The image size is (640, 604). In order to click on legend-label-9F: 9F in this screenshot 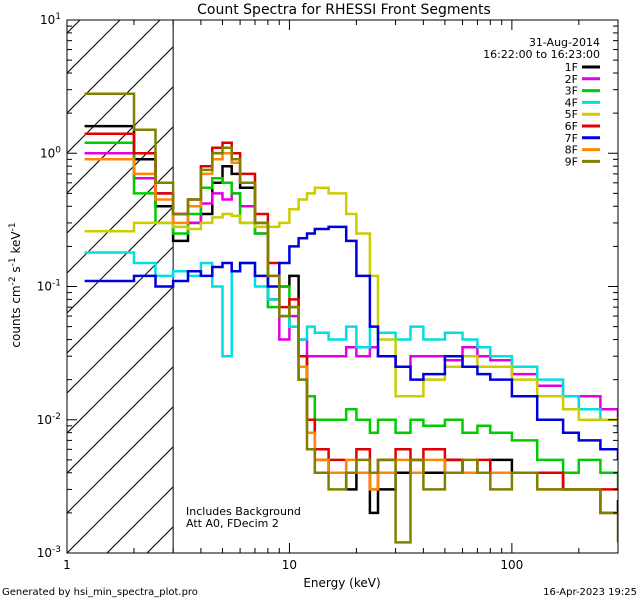, I will do `click(571, 161)`.